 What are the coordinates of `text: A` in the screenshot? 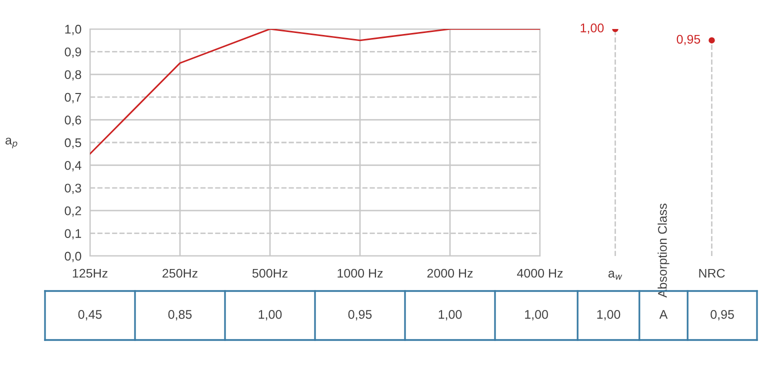 It's located at (663, 314).